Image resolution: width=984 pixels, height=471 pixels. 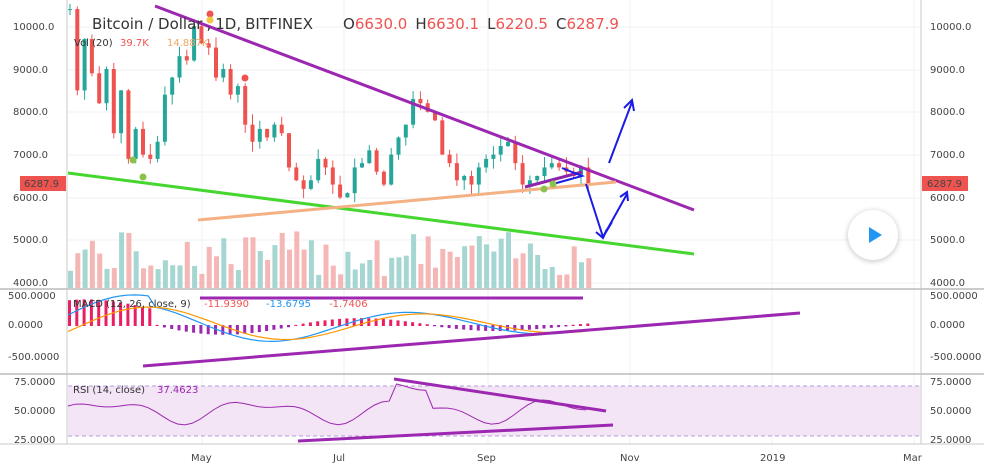 What do you see at coordinates (471, 339) in the screenshot?
I see `macd-bottom-line` at bounding box center [471, 339].